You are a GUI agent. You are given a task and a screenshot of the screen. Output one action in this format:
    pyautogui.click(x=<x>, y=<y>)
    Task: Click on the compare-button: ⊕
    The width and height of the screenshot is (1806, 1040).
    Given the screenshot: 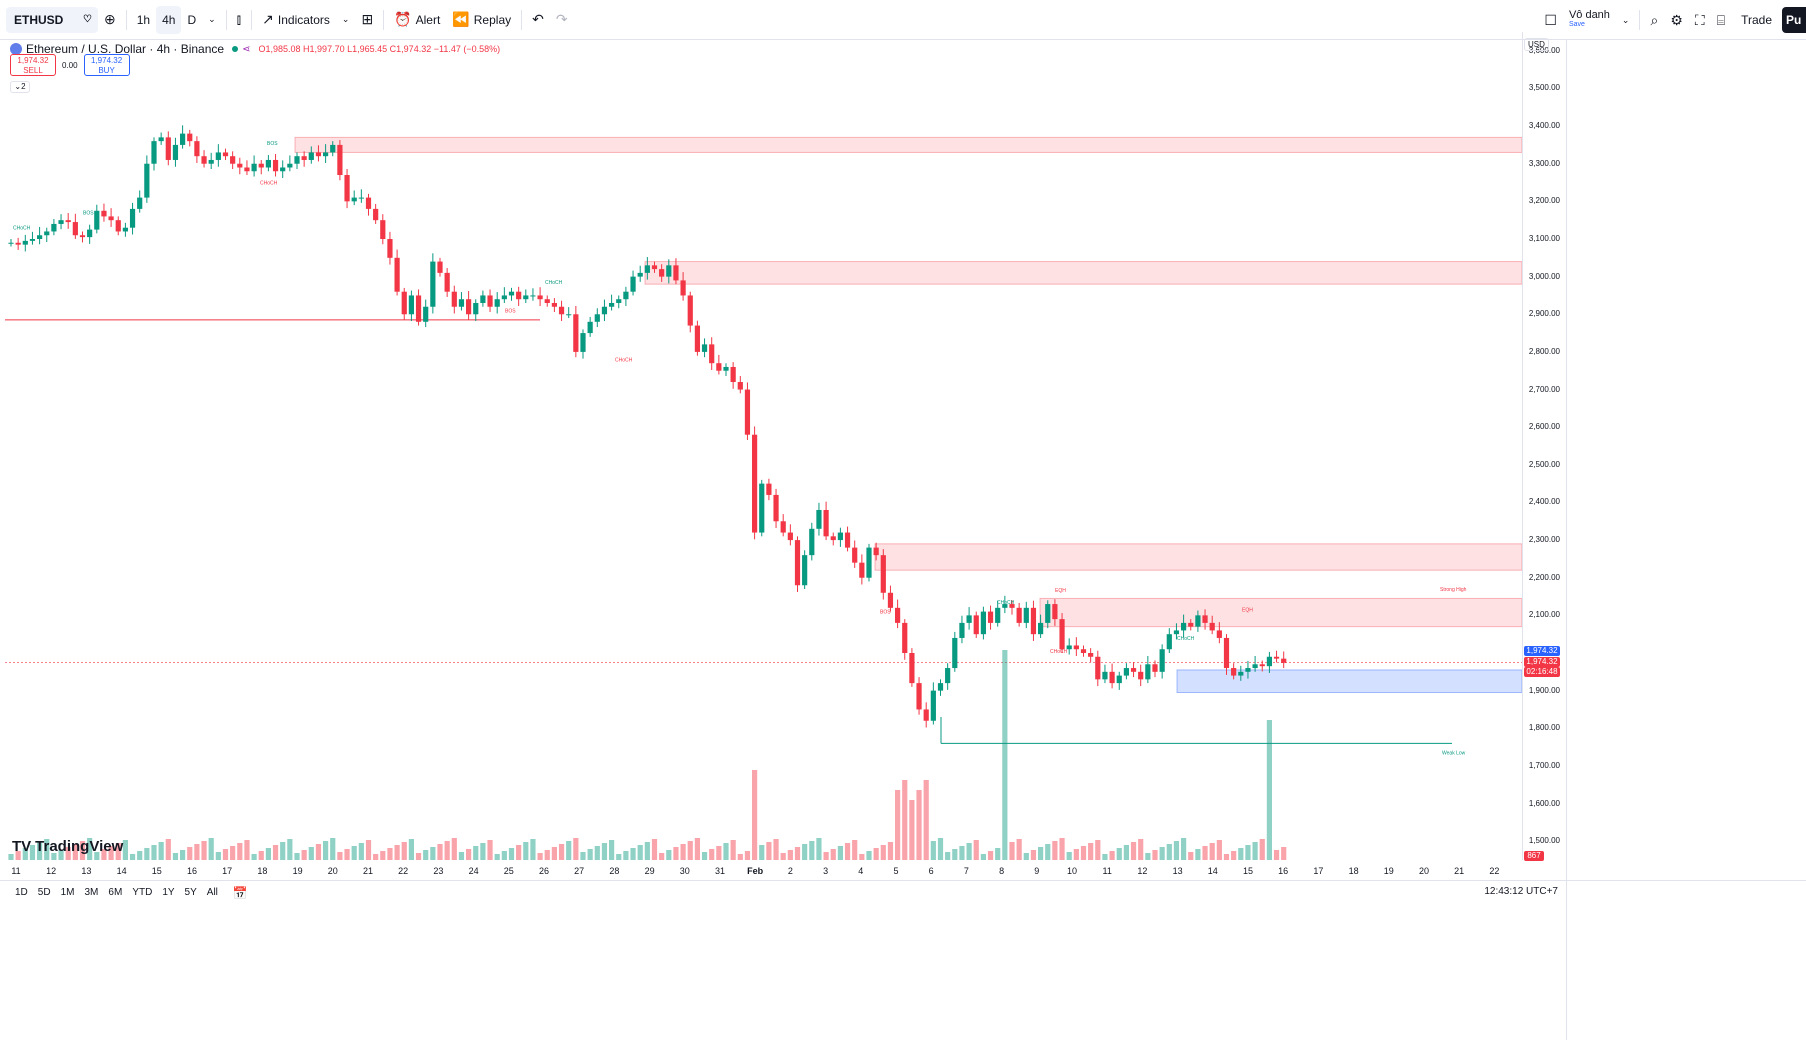 What is the action you would take?
    pyautogui.click(x=110, y=20)
    